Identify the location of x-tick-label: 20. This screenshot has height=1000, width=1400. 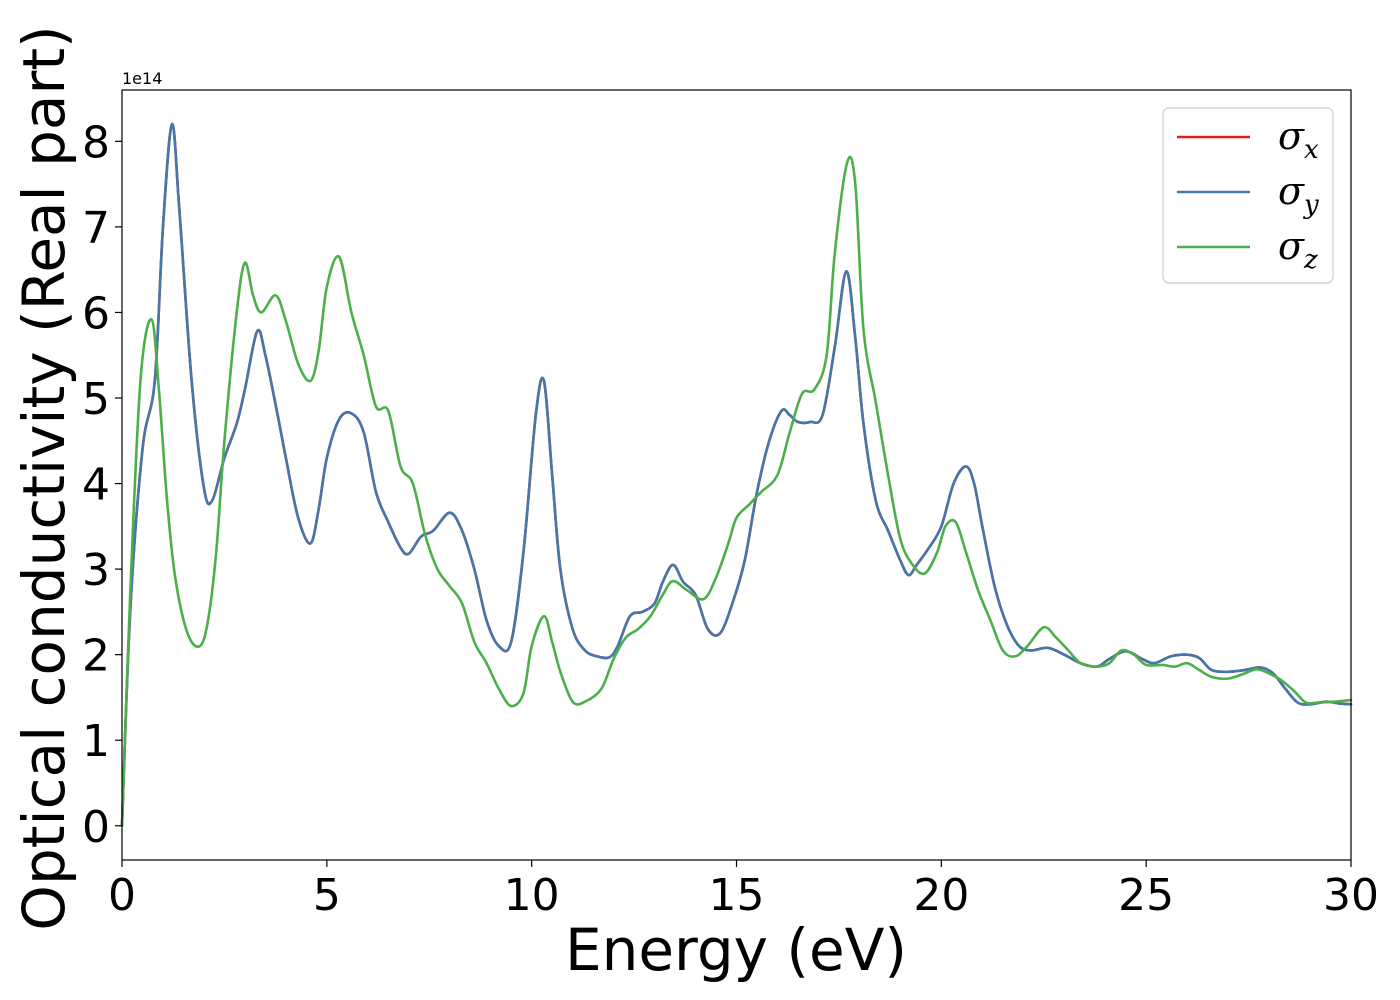
(941, 895).